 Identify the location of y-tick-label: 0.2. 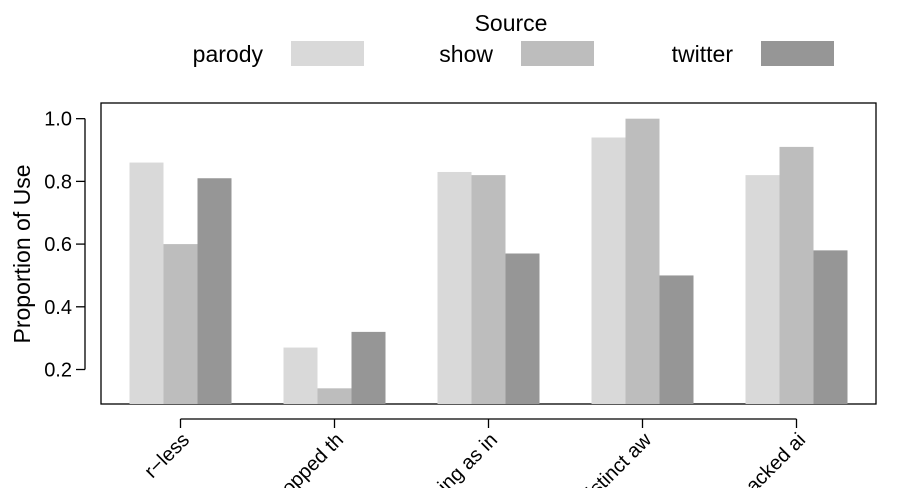
(58, 371).